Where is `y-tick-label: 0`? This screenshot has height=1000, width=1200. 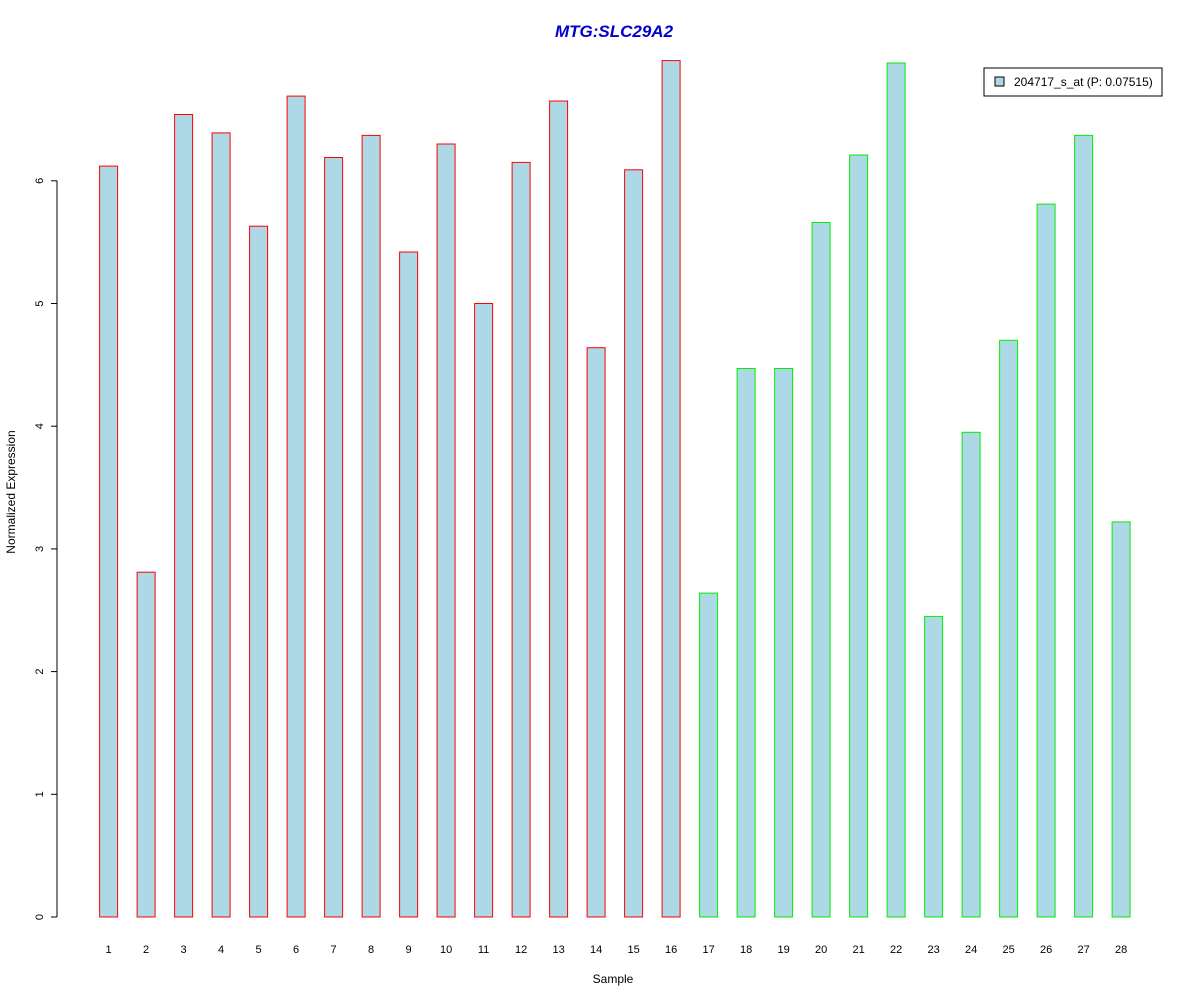 y-tick-label: 0 is located at coordinates (40, 917).